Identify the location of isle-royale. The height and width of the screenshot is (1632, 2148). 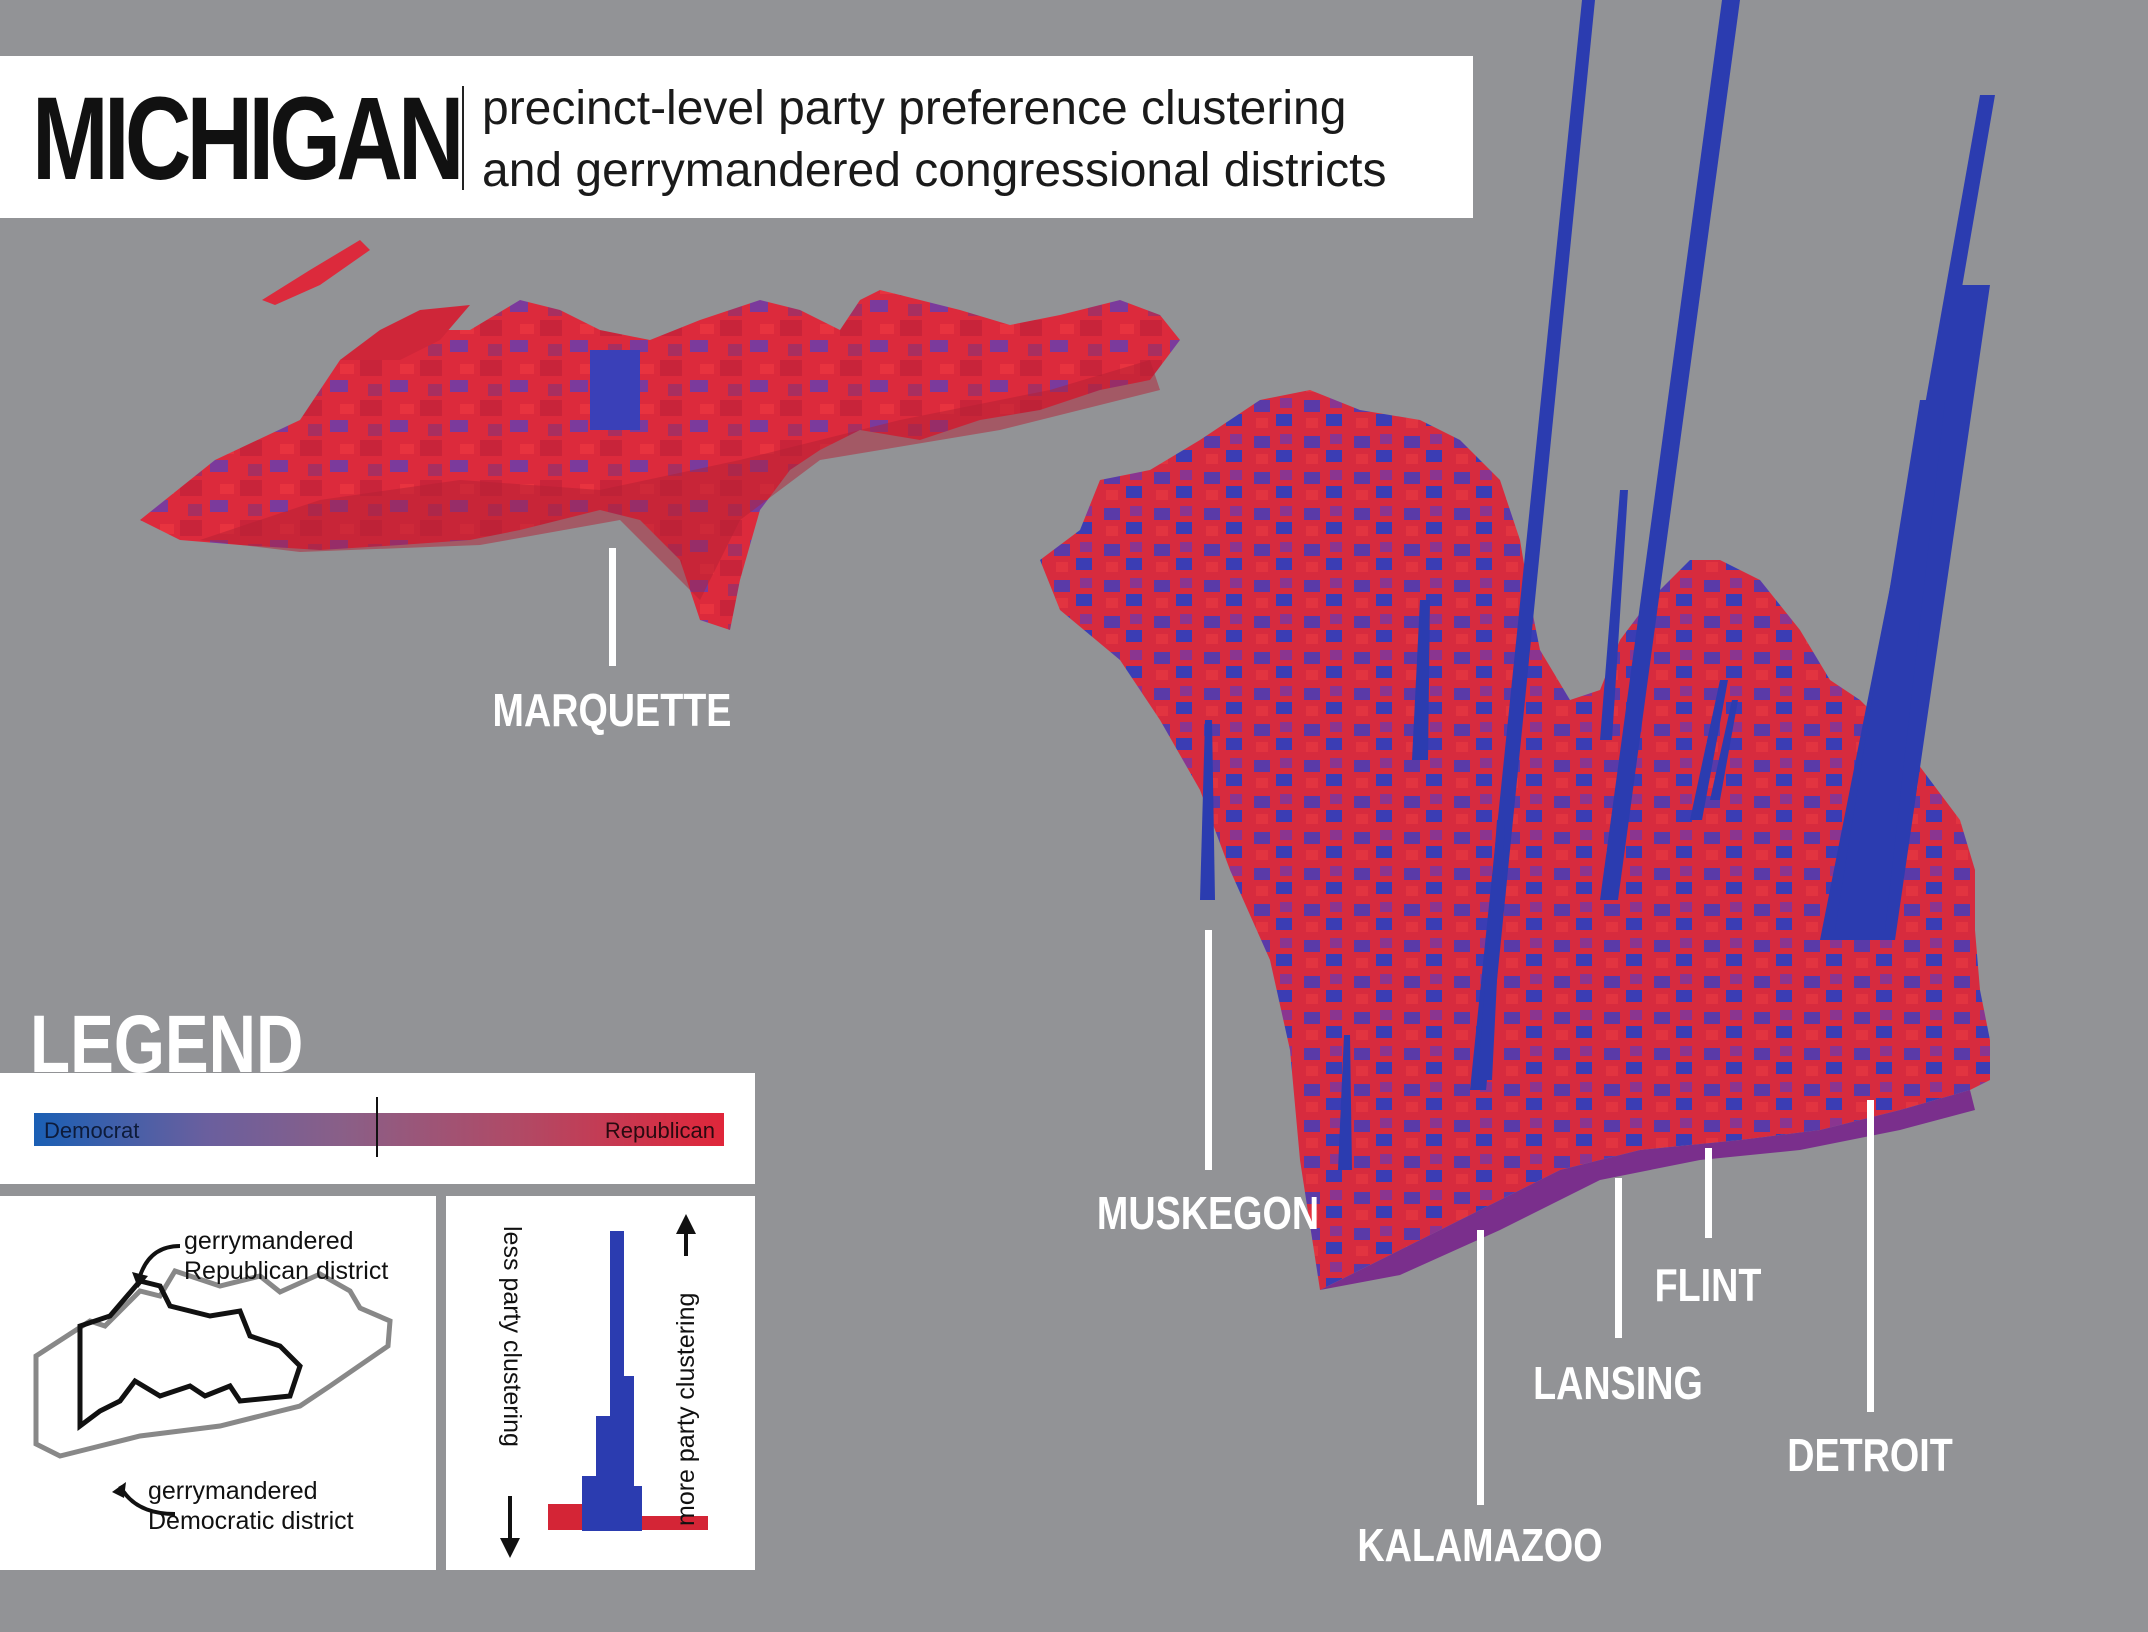
(316, 272).